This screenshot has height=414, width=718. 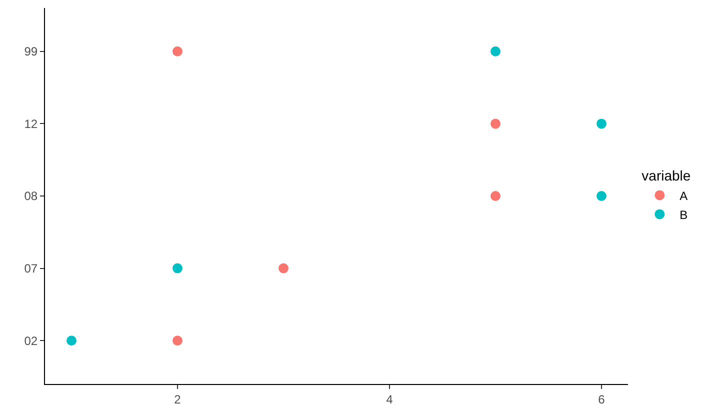 What do you see at coordinates (666, 176) in the screenshot?
I see `legend-title: variable` at bounding box center [666, 176].